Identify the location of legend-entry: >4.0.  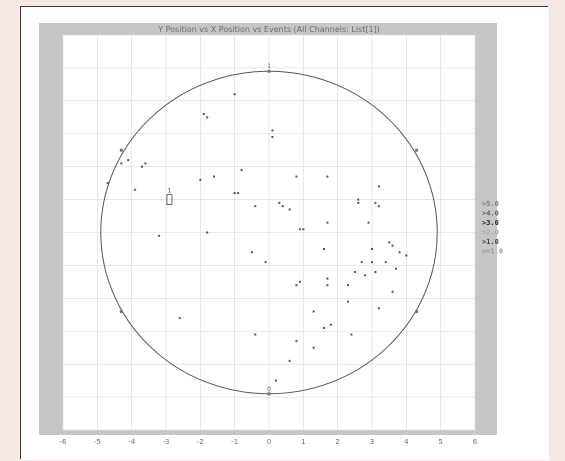
(490, 214).